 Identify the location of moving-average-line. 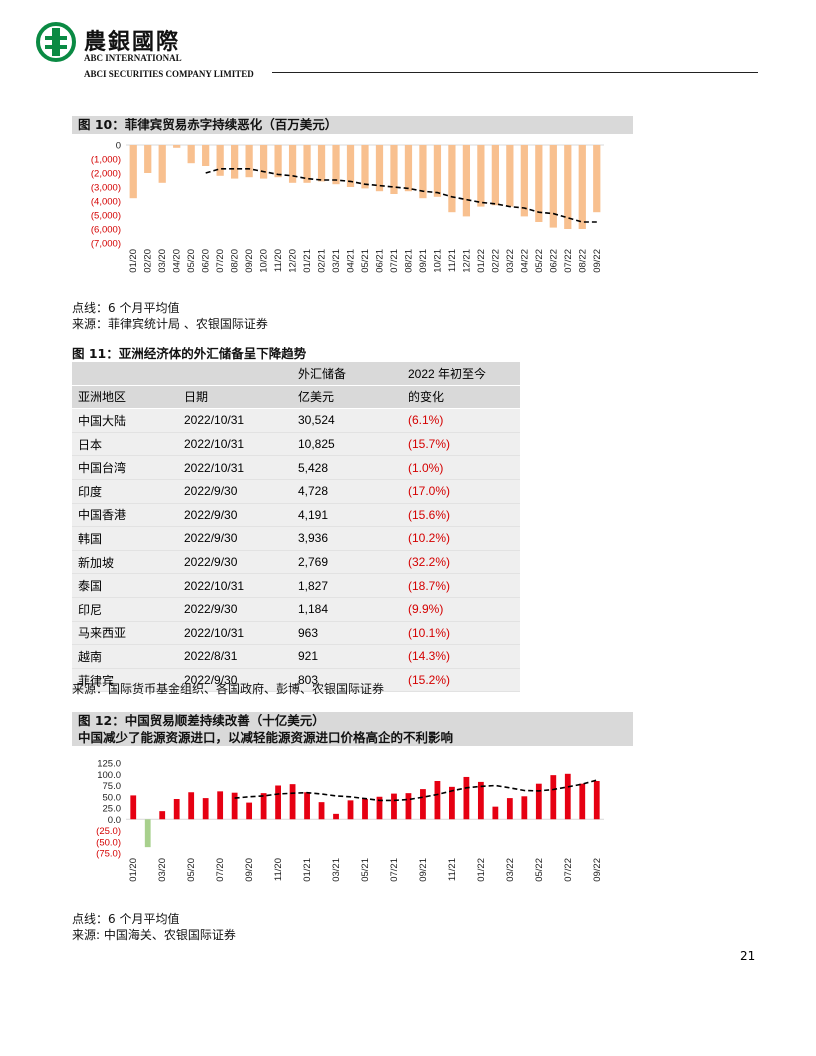
(416, 790).